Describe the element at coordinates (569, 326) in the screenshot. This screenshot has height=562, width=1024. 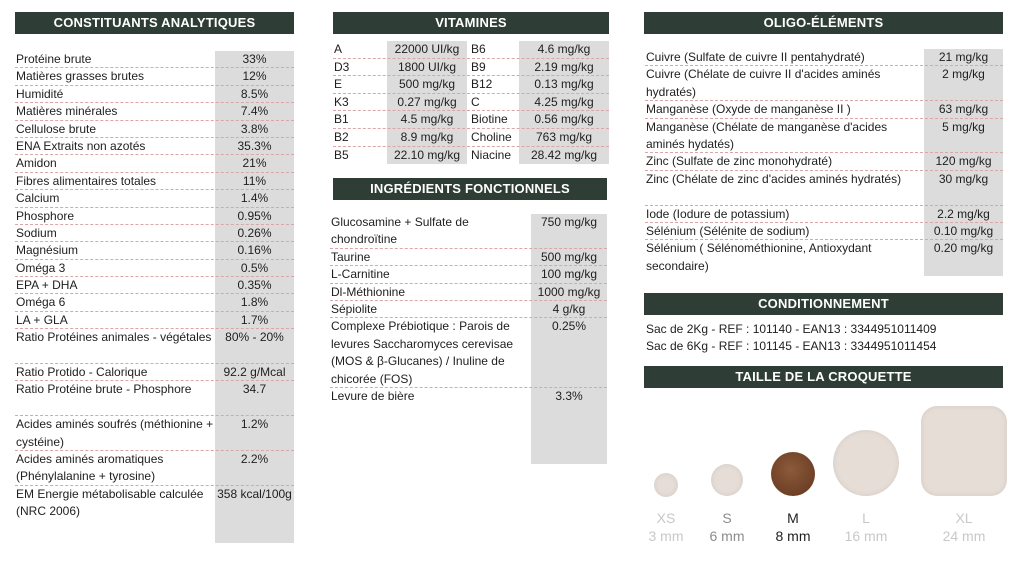
I see `ingredients-value: 0.25%` at that location.